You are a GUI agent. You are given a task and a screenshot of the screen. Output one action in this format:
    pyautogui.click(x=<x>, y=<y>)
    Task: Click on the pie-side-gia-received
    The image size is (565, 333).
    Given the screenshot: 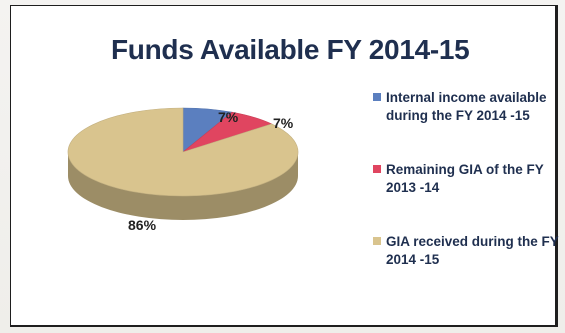 What is the action you would take?
    pyautogui.click(x=183, y=186)
    